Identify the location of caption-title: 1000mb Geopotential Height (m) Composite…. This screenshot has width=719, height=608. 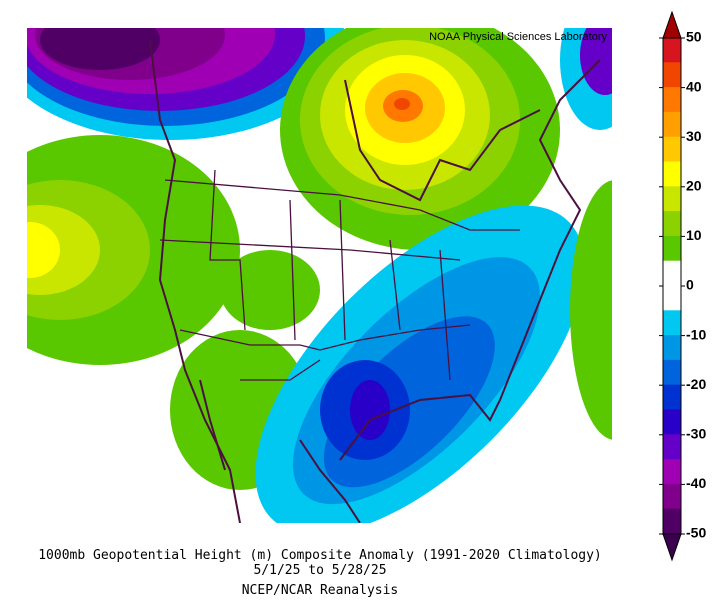
(320, 555).